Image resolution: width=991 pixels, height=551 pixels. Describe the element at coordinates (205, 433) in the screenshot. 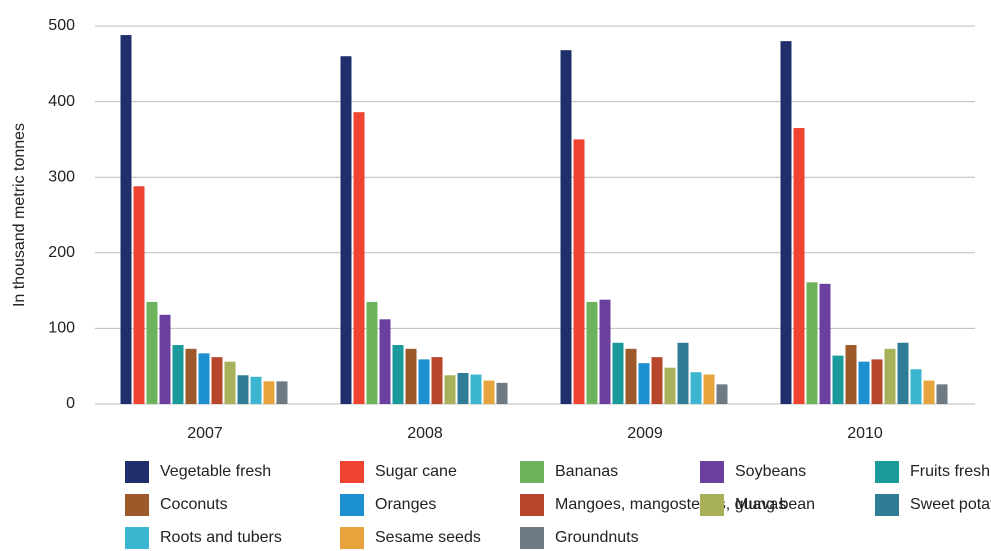

I see `x-tick-label: 2007` at that location.